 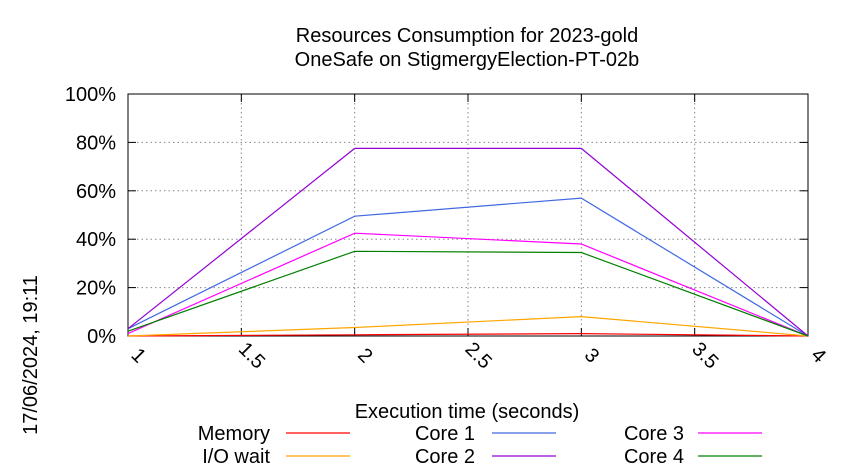 What do you see at coordinates (704, 355) in the screenshot?
I see `x-tick-label: 3.5` at bounding box center [704, 355].